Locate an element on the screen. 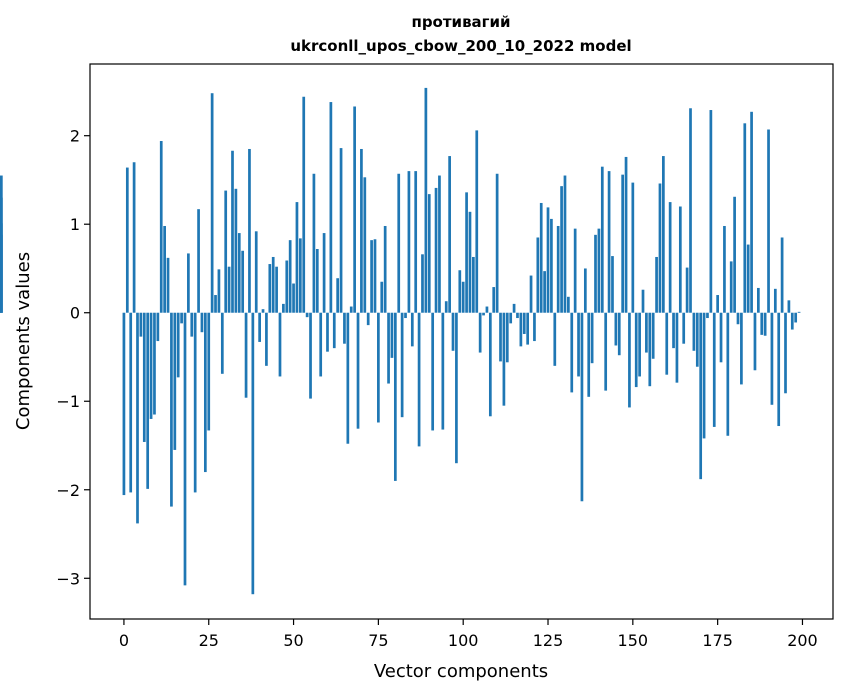 The width and height of the screenshot is (847, 696). y-tick-label: −2 is located at coordinates (68, 490).